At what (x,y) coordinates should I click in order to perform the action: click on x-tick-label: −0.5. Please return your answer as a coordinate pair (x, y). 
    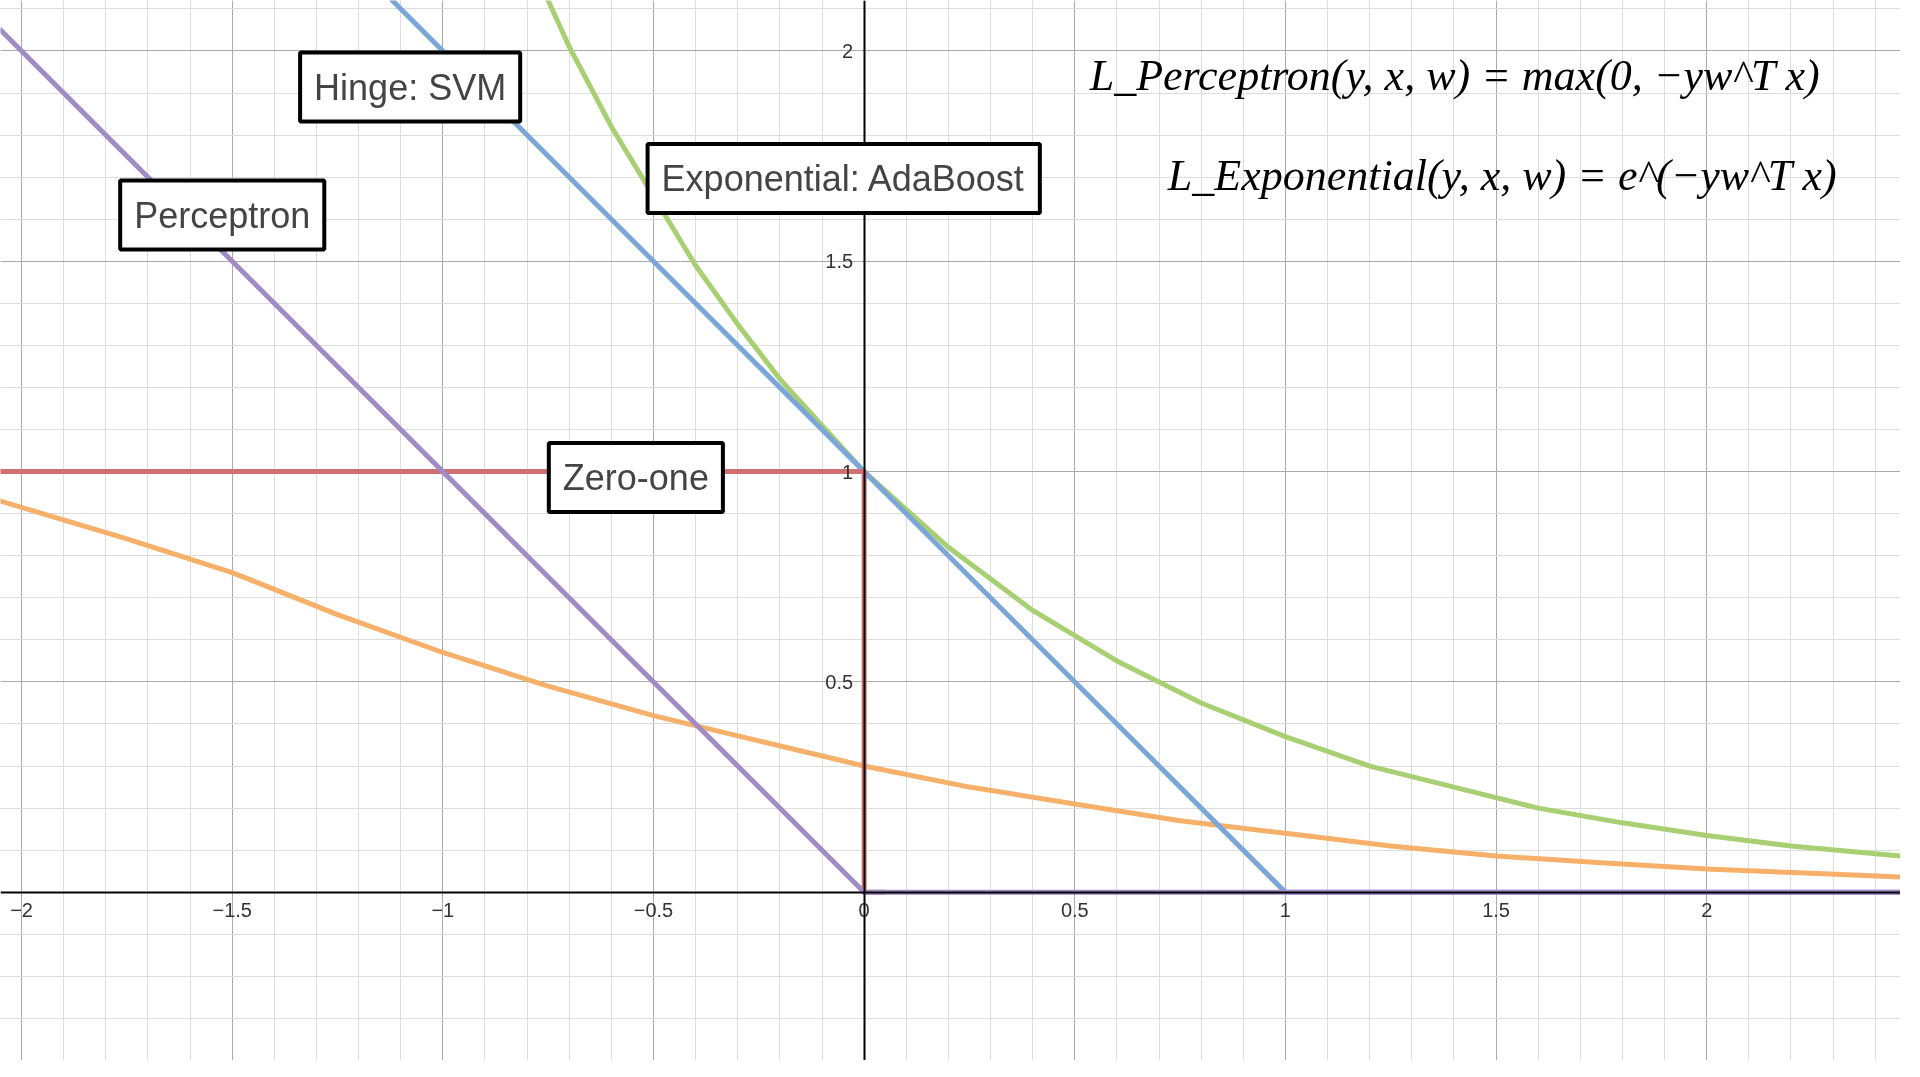
    Looking at the image, I should click on (653, 910).